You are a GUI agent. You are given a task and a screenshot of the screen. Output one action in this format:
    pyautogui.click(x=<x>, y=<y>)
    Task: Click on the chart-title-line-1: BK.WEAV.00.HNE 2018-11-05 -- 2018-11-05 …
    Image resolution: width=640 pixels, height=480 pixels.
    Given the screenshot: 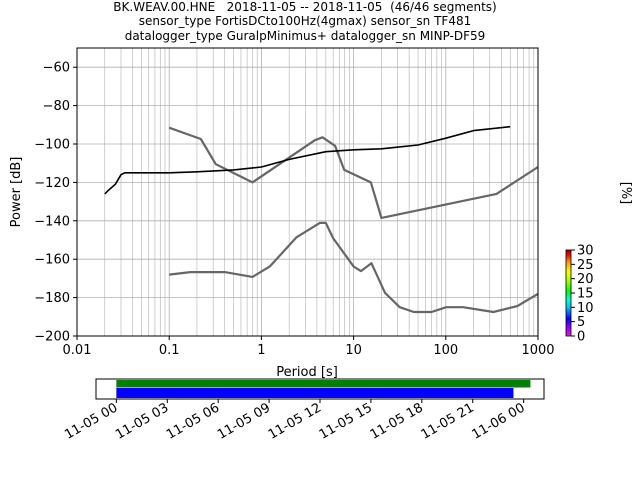 What is the action you would take?
    pyautogui.click(x=305, y=7)
    